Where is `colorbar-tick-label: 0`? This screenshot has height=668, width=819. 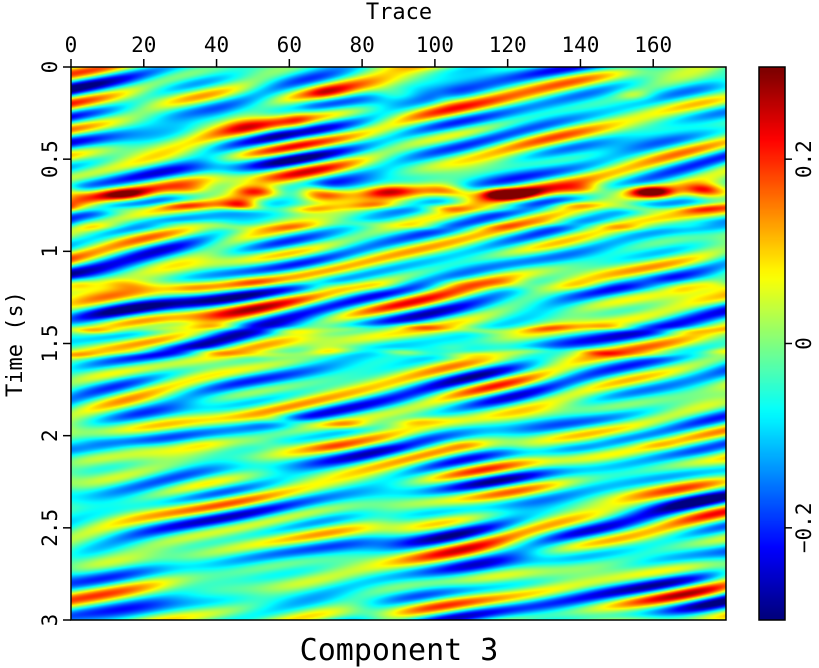
colorbar-tick-label: 0 is located at coordinates (804, 343).